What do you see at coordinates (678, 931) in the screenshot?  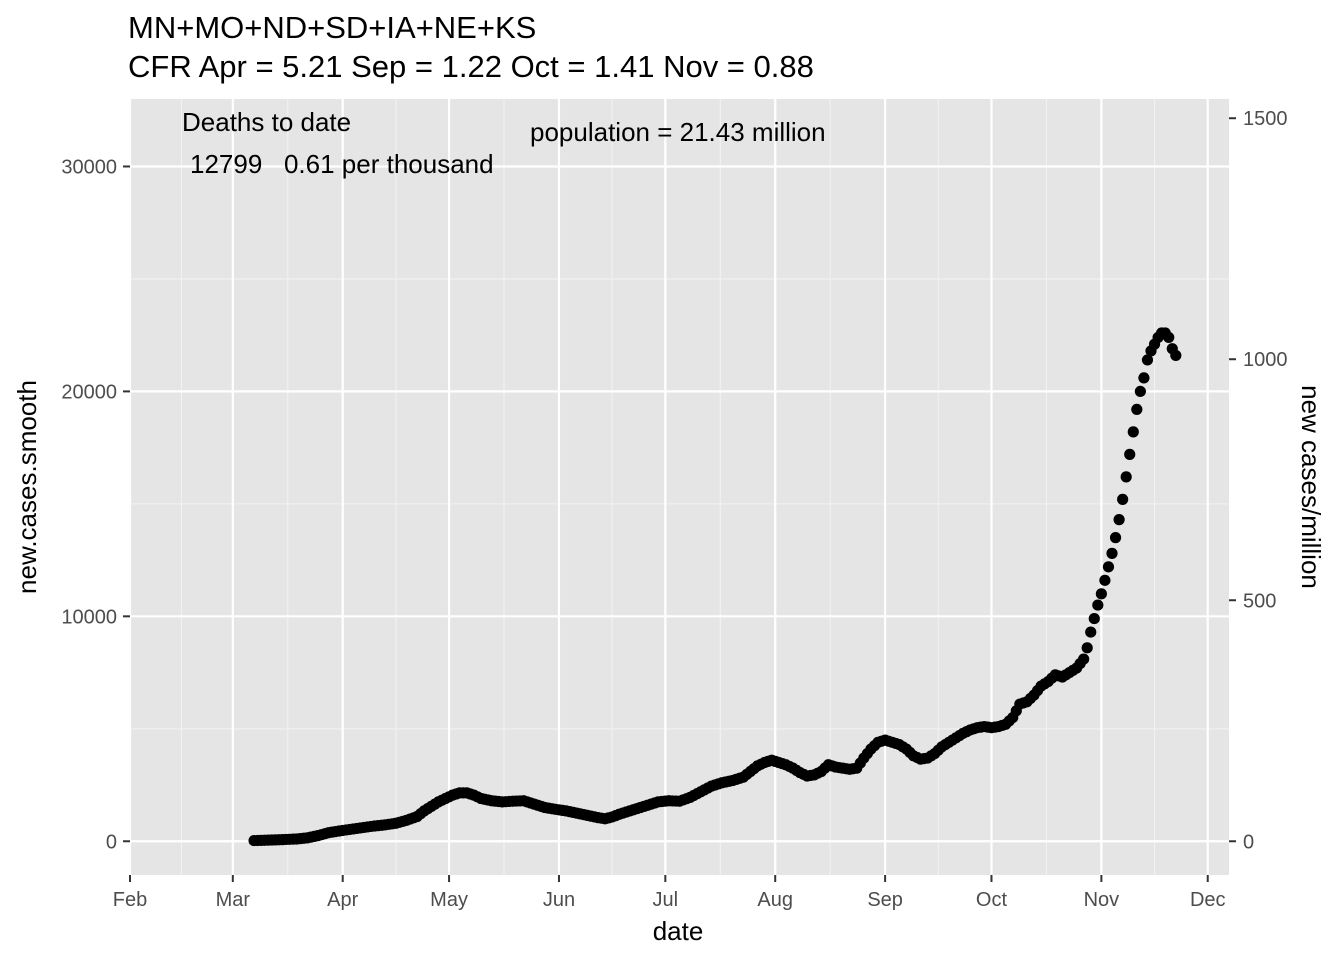 I see `x-axis-title: date` at bounding box center [678, 931].